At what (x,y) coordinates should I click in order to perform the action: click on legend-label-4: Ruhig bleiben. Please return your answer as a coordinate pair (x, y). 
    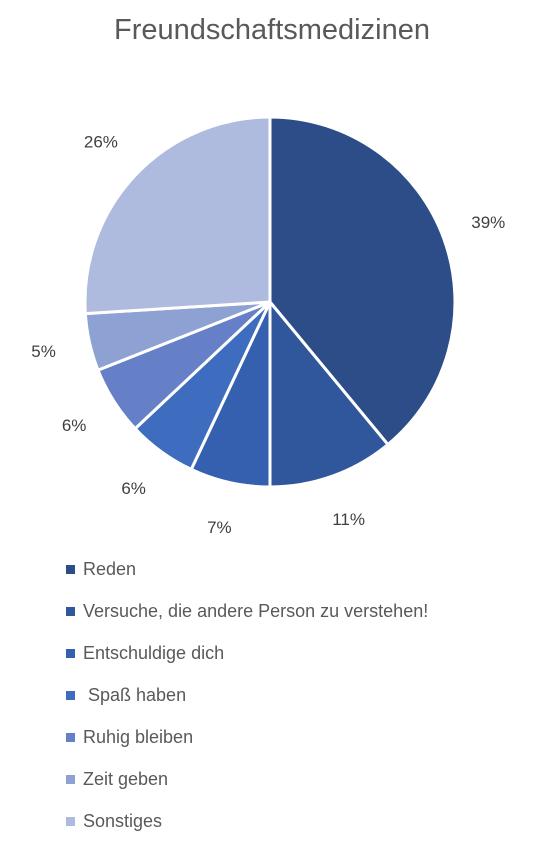
    Looking at the image, I should click on (138, 736).